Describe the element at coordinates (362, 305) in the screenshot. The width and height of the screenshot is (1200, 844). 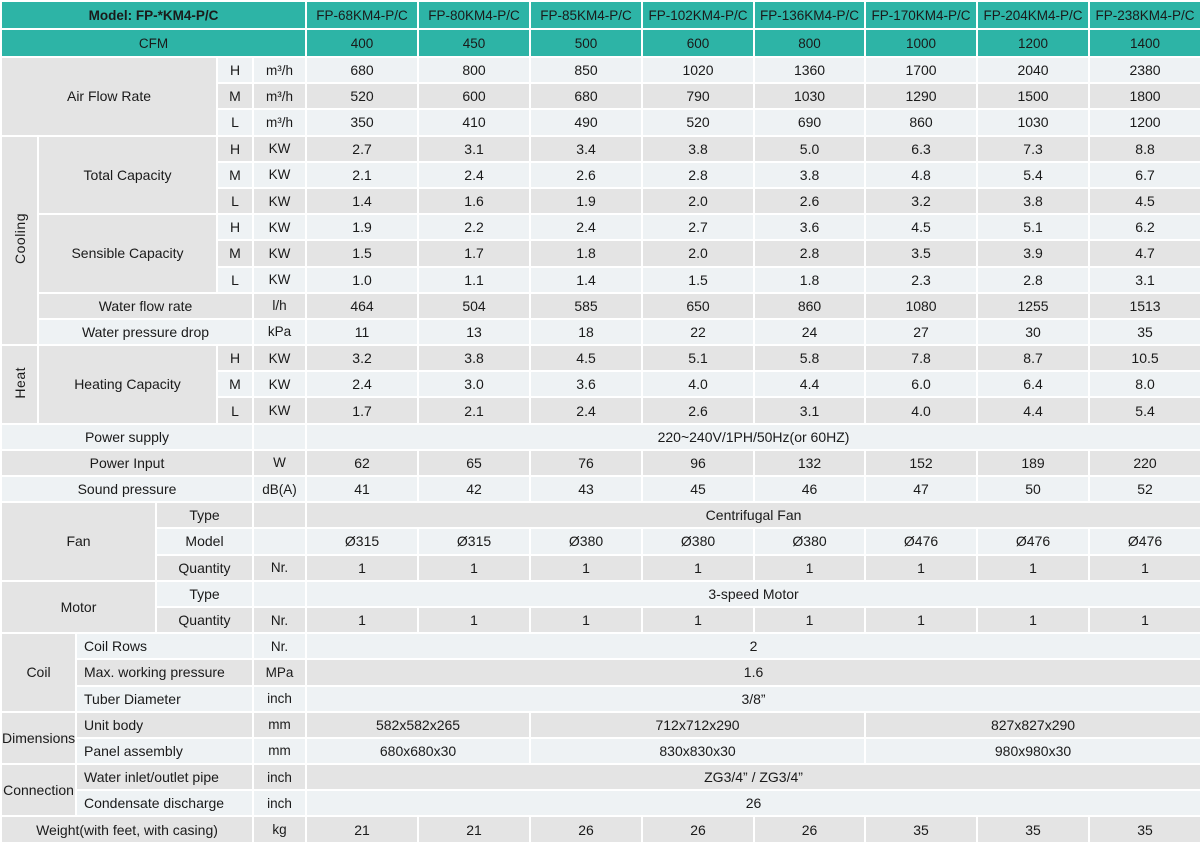
I see `data-cell: 464` at that location.